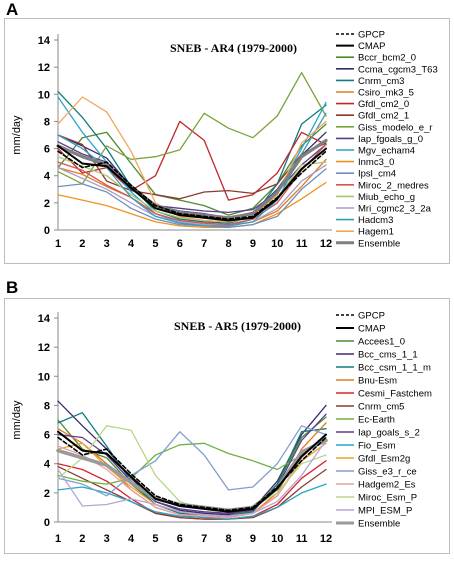  I want to click on legend-entry: Mgv_echam4, so click(386, 151).